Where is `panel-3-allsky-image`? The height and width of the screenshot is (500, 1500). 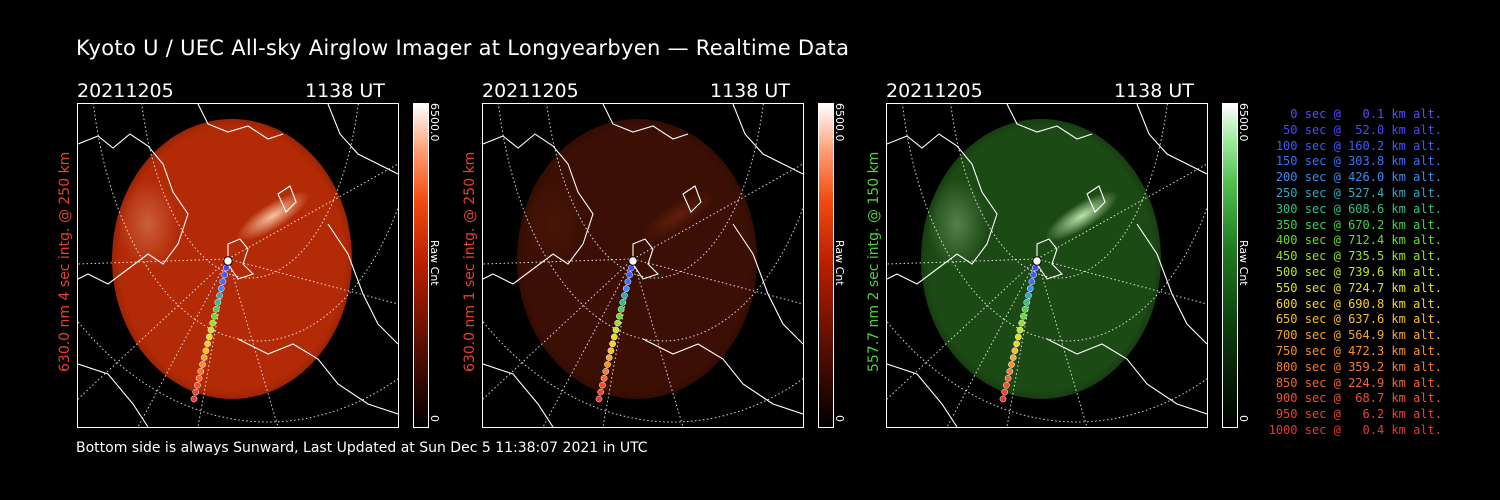 panel-3-allsky-image is located at coordinates (1047, 265).